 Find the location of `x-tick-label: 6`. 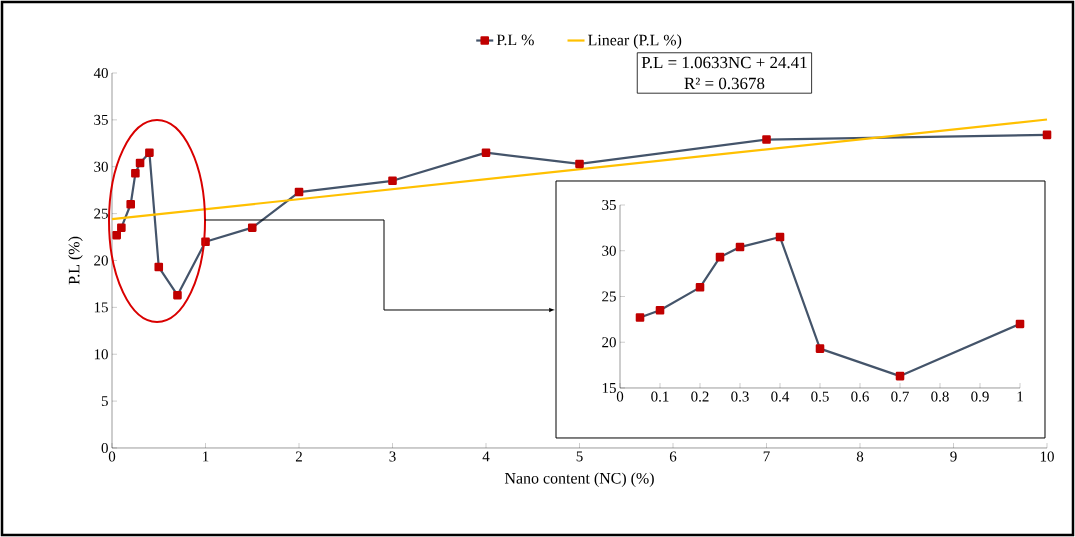

x-tick-label: 6 is located at coordinates (673, 456).